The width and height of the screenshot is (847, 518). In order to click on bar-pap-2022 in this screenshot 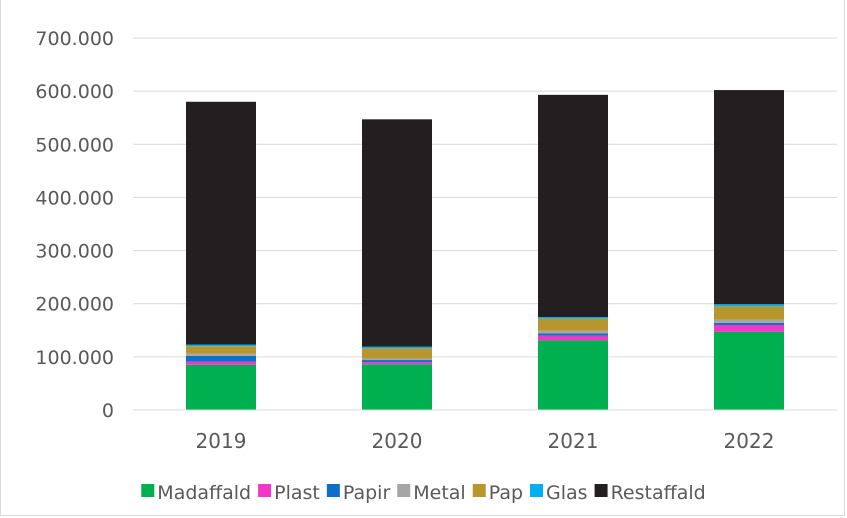, I will do `click(749, 313)`.